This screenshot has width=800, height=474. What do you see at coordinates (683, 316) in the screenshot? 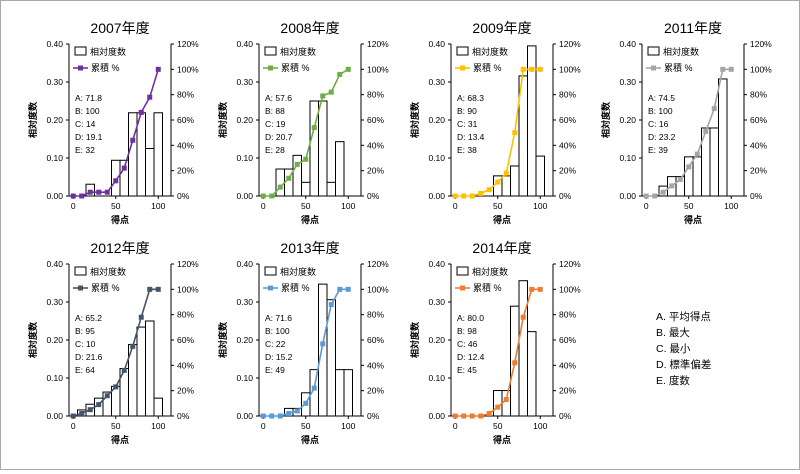
I see `key-item-a: A. 平均得点` at bounding box center [683, 316].